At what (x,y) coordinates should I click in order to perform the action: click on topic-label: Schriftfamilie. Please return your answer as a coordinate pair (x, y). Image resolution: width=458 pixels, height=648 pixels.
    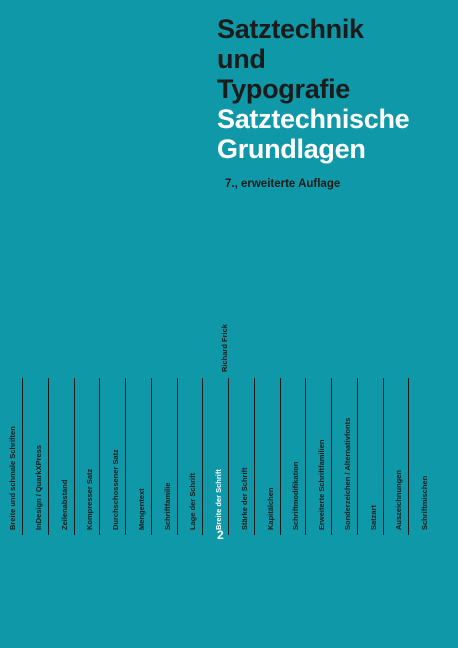
    Looking at the image, I should click on (167, 506).